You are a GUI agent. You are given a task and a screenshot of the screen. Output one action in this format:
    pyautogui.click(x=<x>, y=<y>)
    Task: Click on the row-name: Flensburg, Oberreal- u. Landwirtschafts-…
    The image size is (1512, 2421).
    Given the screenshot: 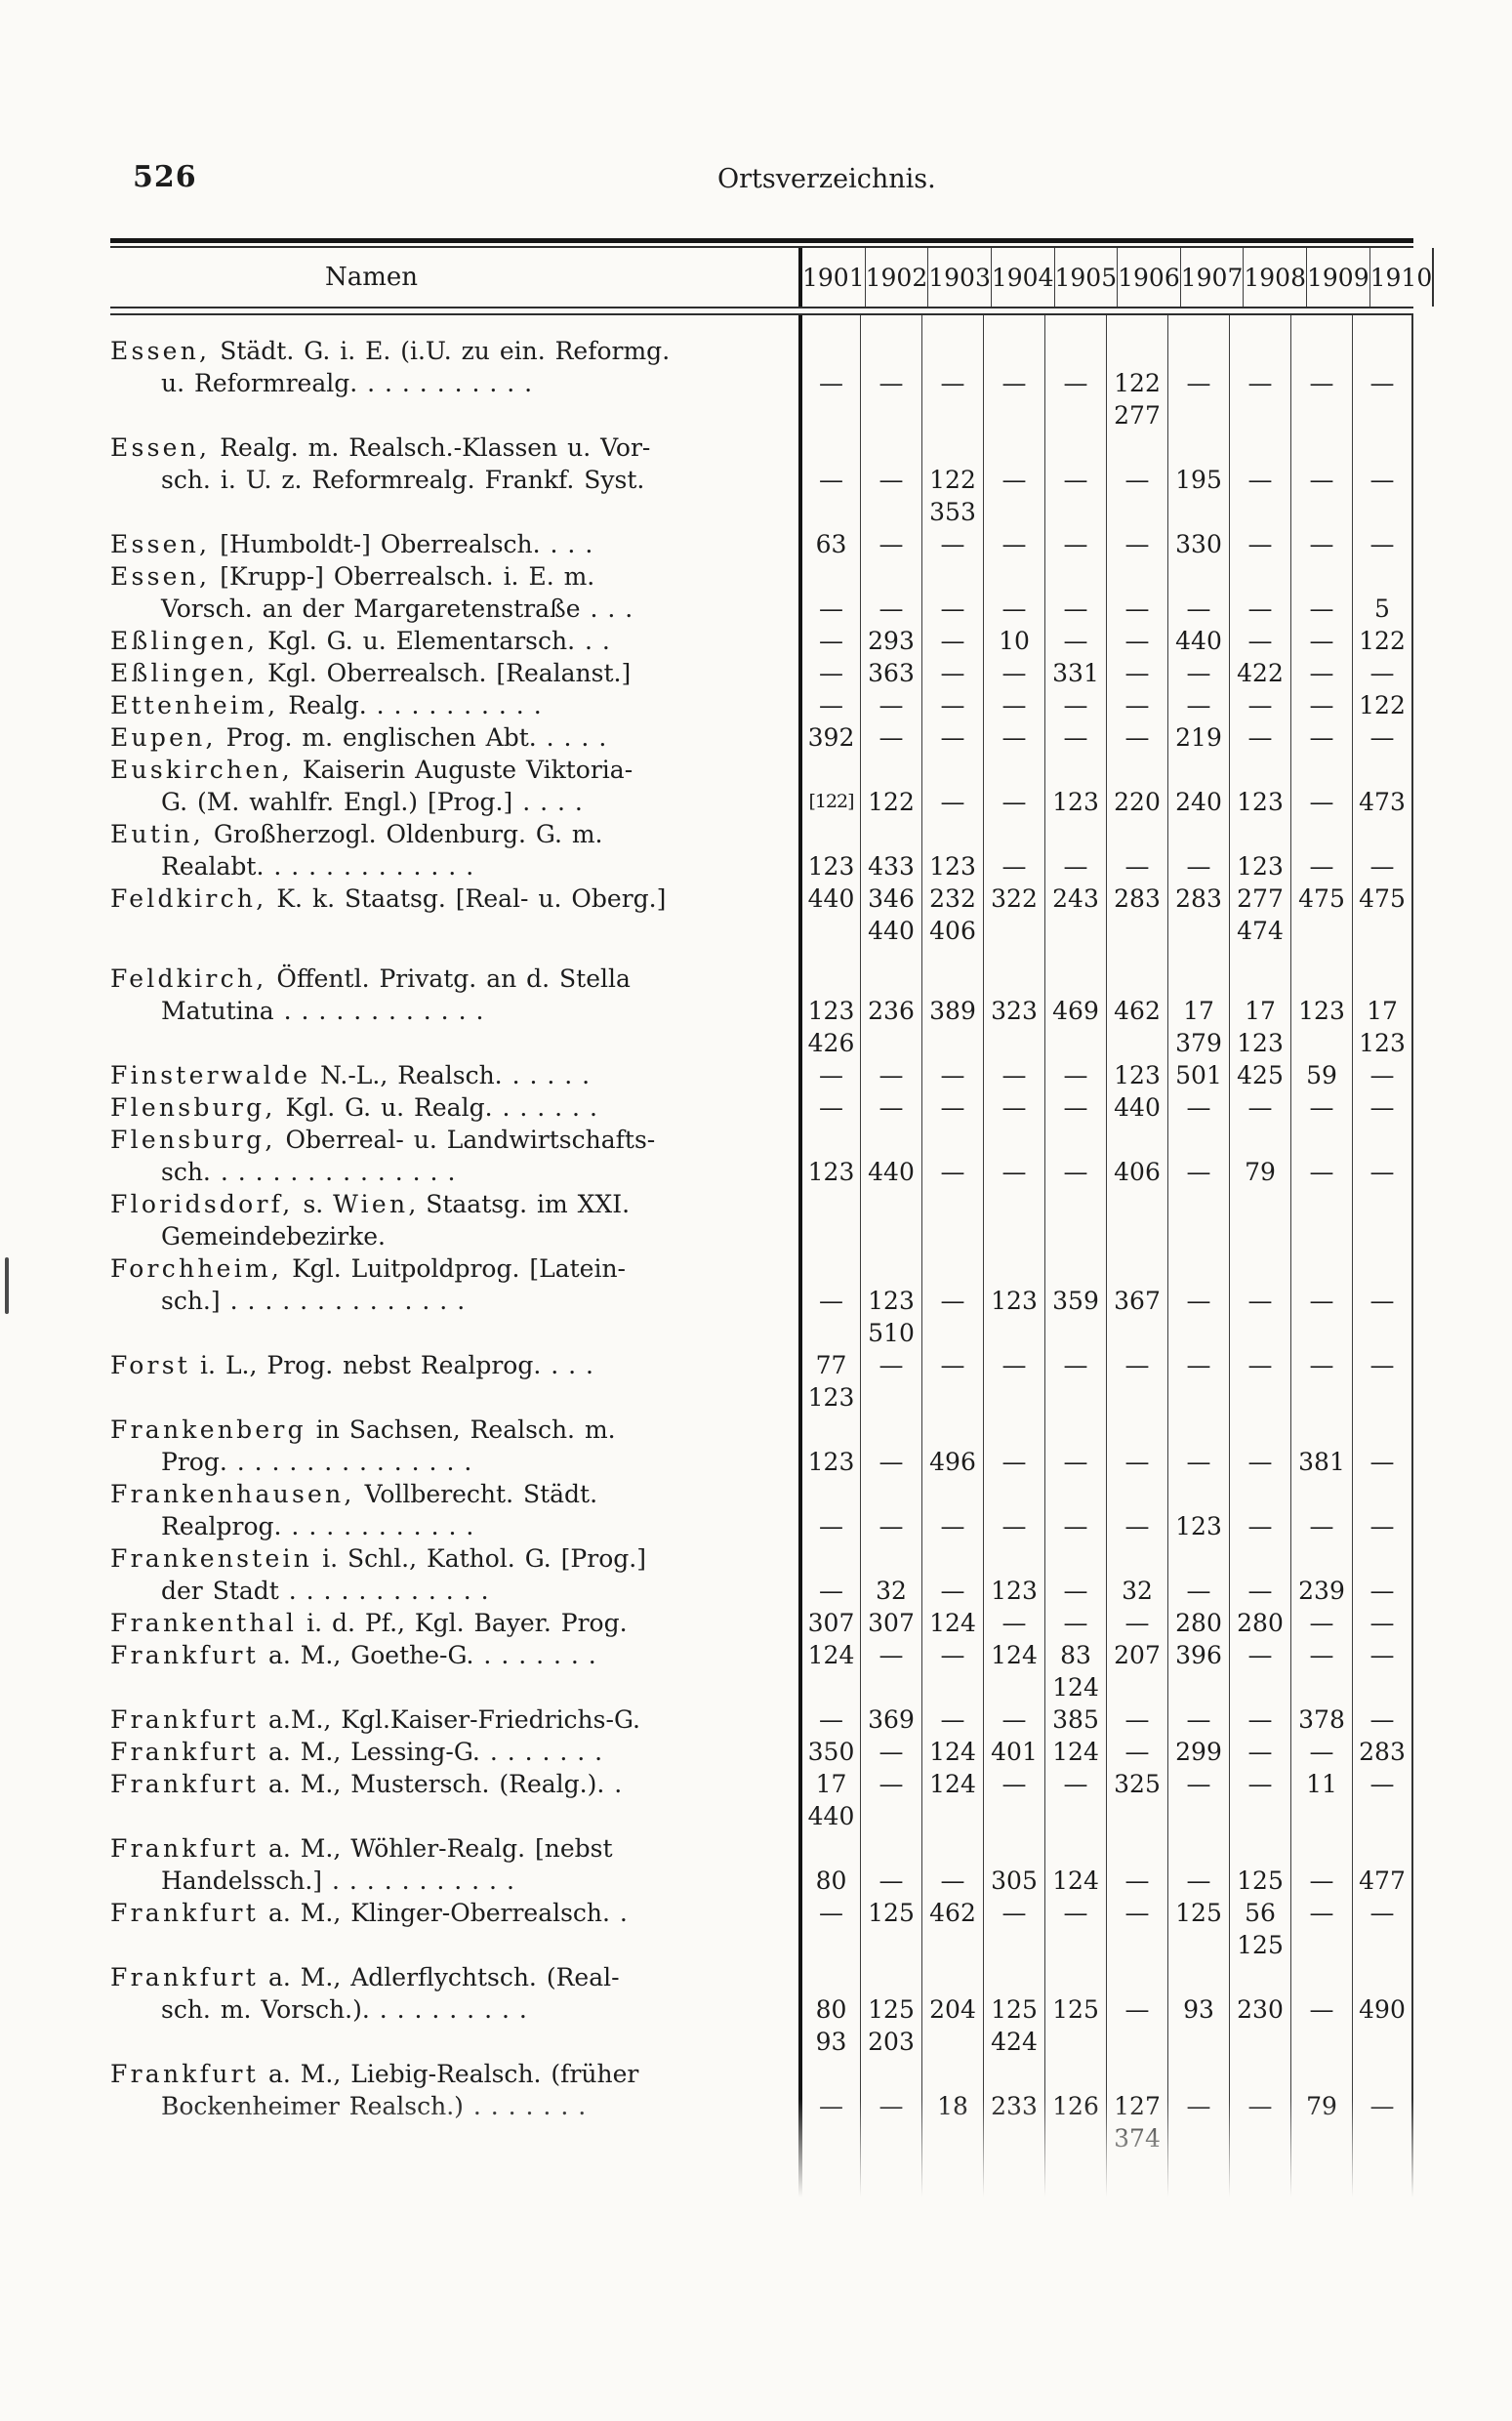 What is the action you would take?
    pyautogui.click(x=454, y=1156)
    